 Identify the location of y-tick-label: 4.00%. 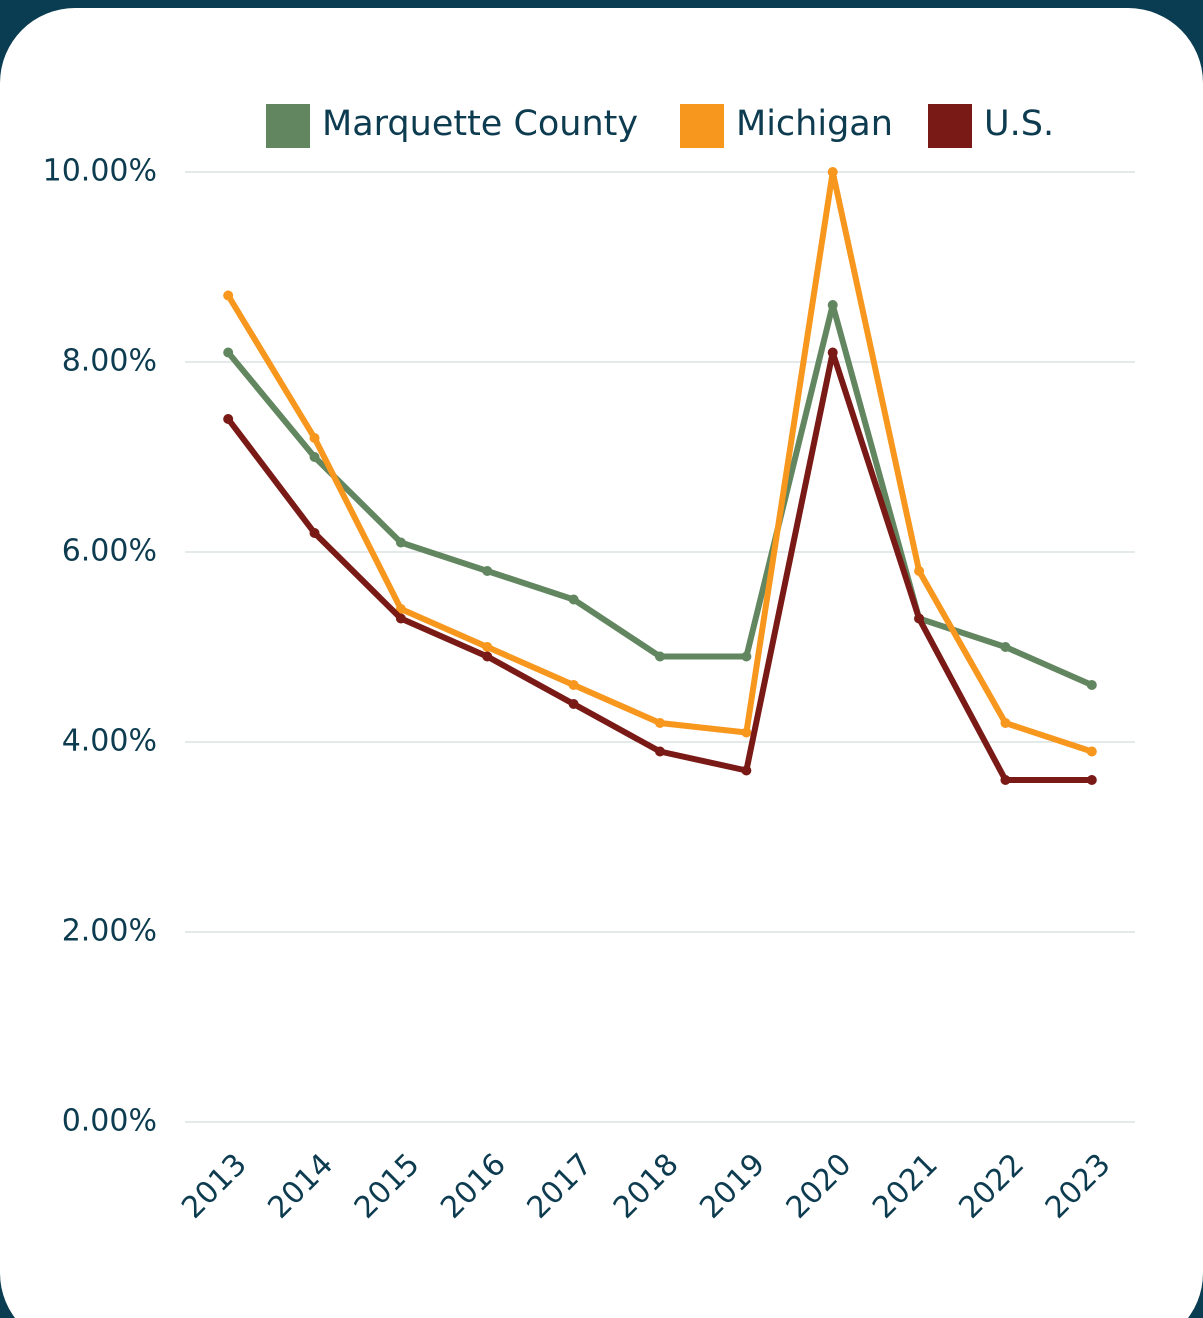
(109, 741).